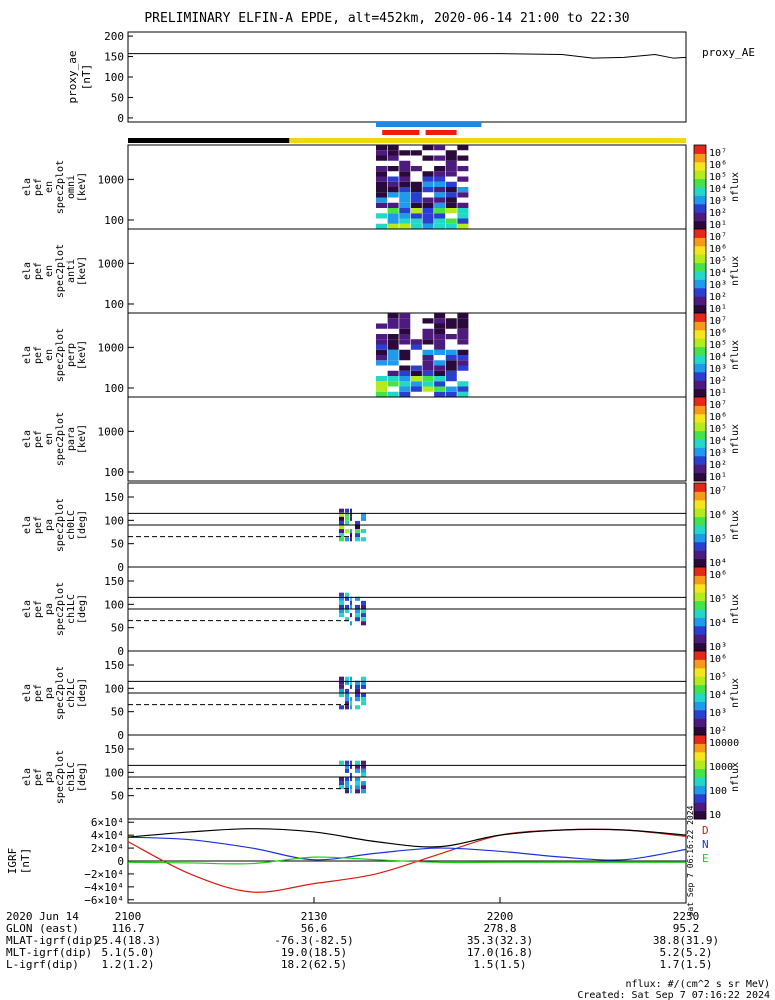 This screenshot has width=775, height=1000. Describe the element at coordinates (82, 355) in the screenshot. I see `energy-axis-label: [keV]` at that location.